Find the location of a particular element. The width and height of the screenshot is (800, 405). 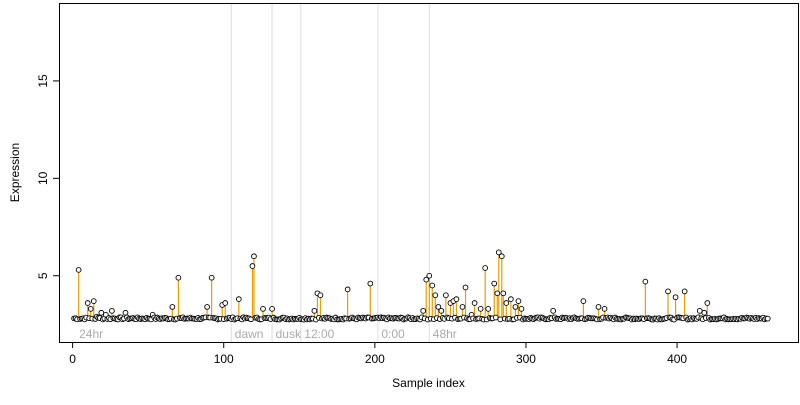

region-label: dusk is located at coordinates (289, 334).